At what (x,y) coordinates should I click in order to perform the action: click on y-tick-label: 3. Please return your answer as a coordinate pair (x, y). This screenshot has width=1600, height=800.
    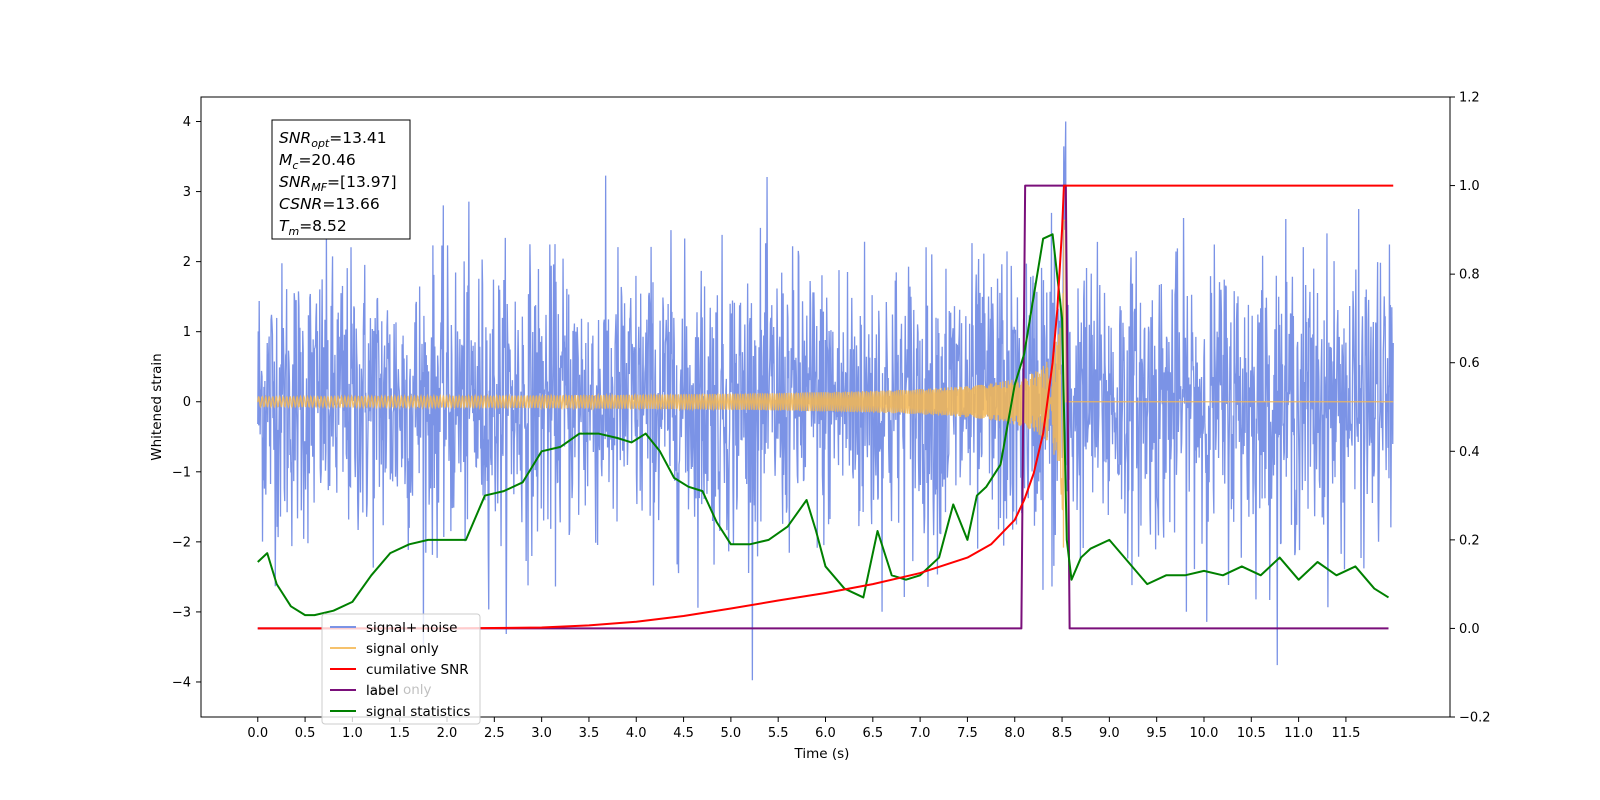
    Looking at the image, I should click on (187, 192).